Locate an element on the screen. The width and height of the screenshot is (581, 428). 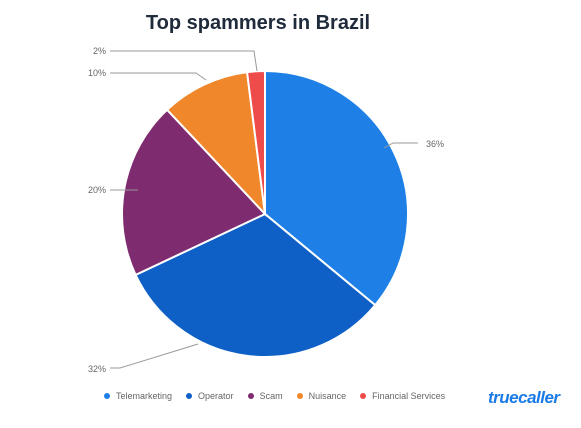
legend-item-operator: Operator is located at coordinates (210, 396).